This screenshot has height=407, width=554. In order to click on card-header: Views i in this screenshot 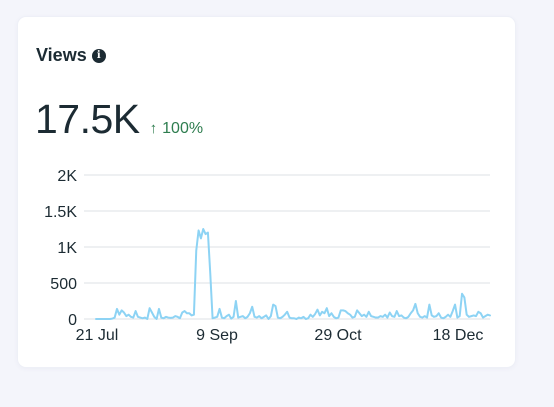, I will do `click(71, 55)`.